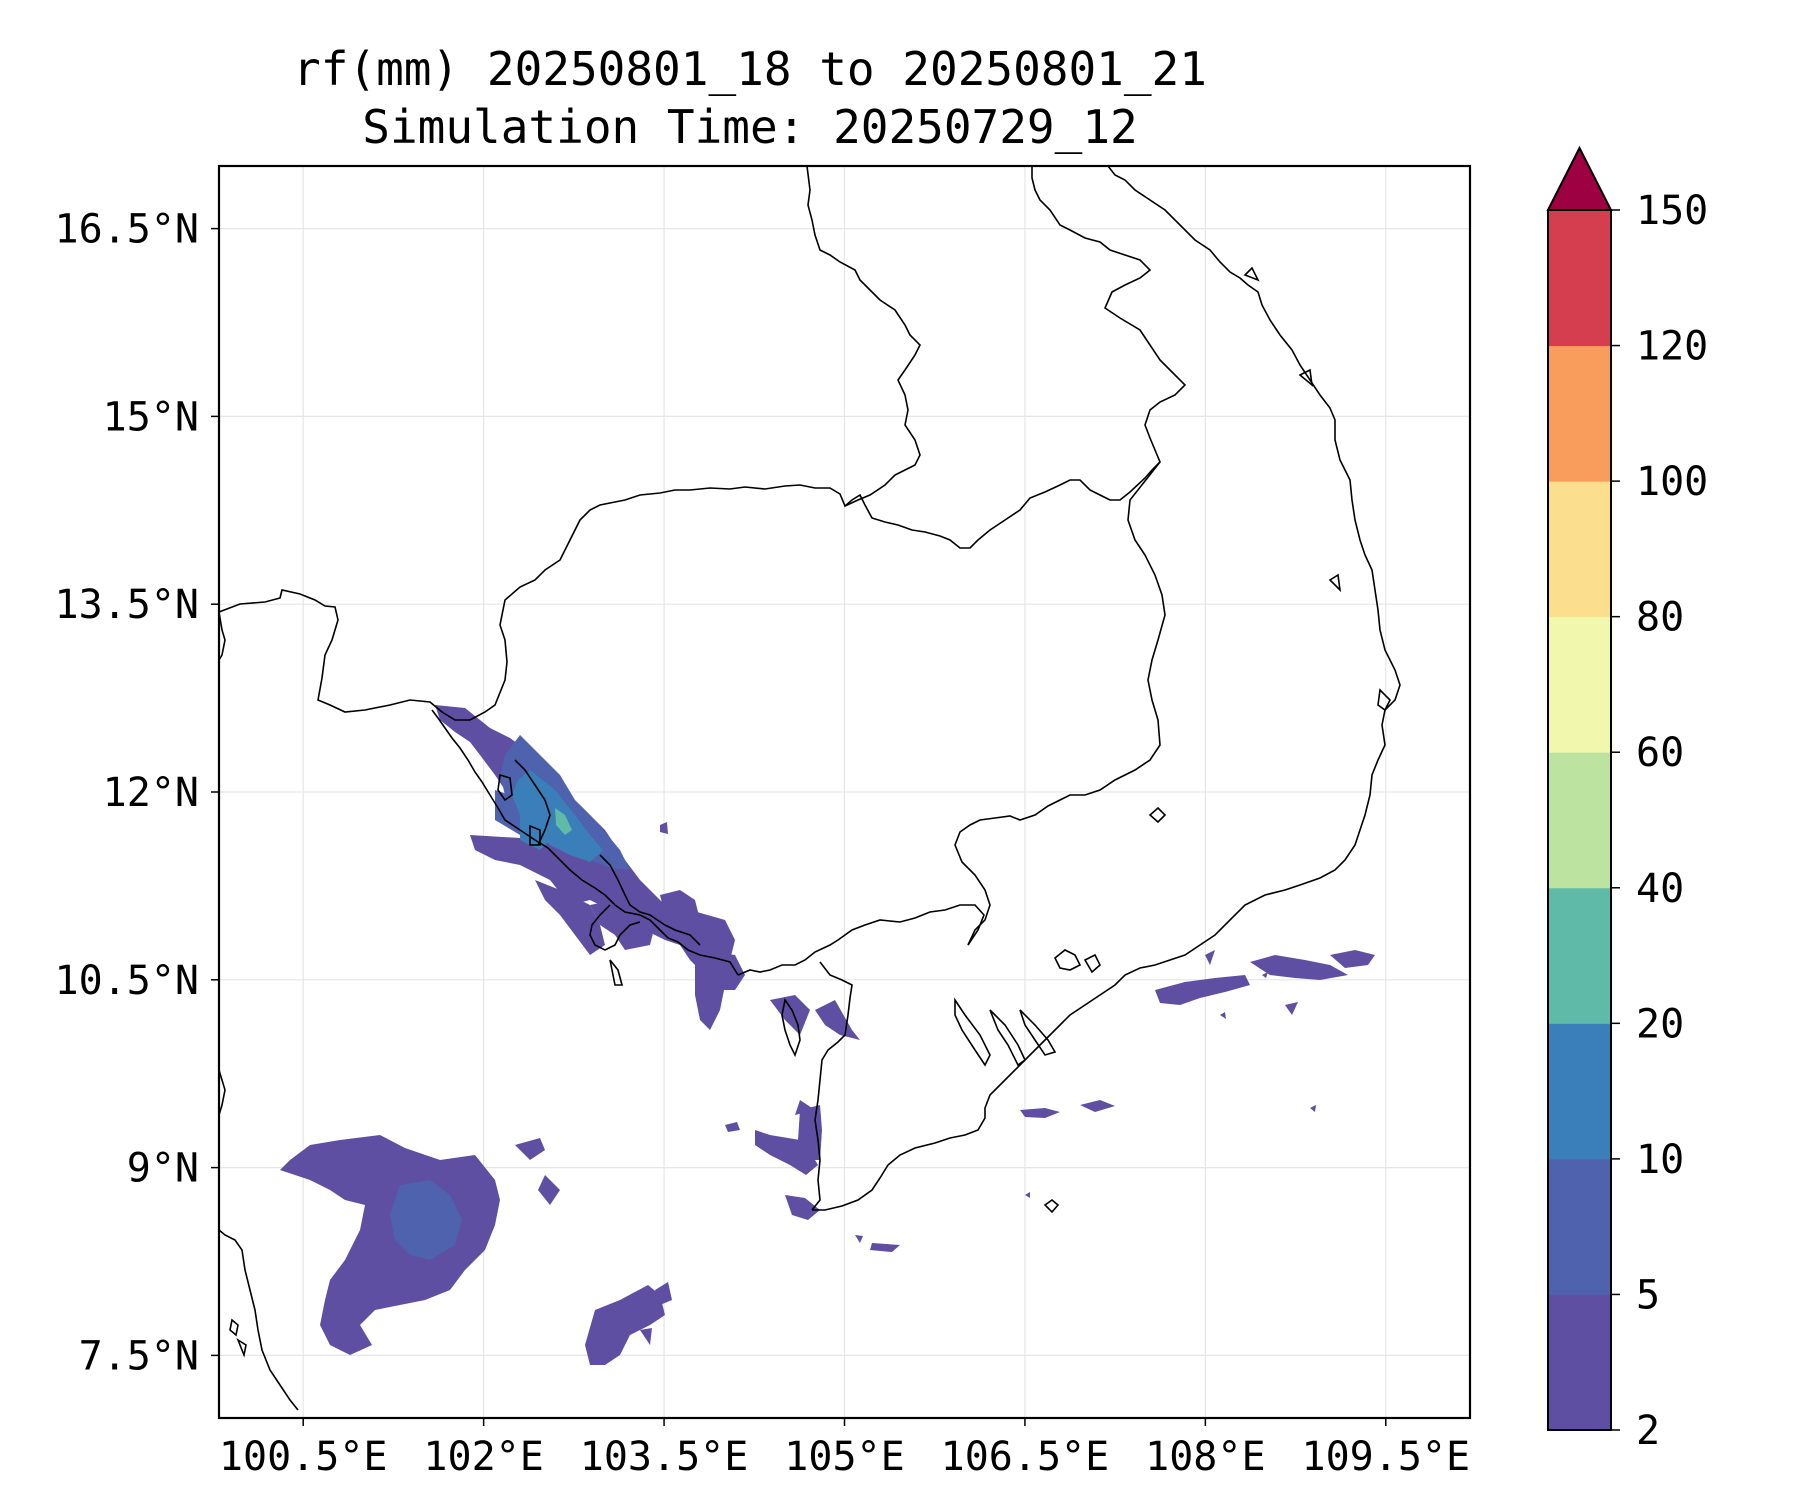  I want to click on rain-area-bay-strip, so click(570, 917).